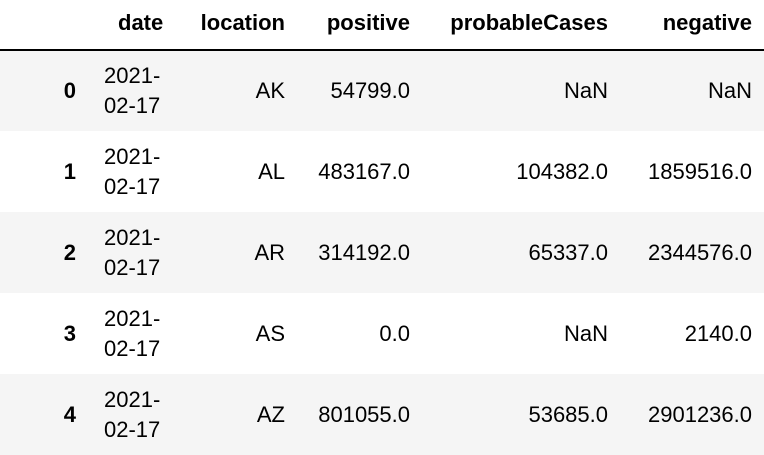 The image size is (764, 455). I want to click on cell-negative: 2140.0, so click(718, 333).